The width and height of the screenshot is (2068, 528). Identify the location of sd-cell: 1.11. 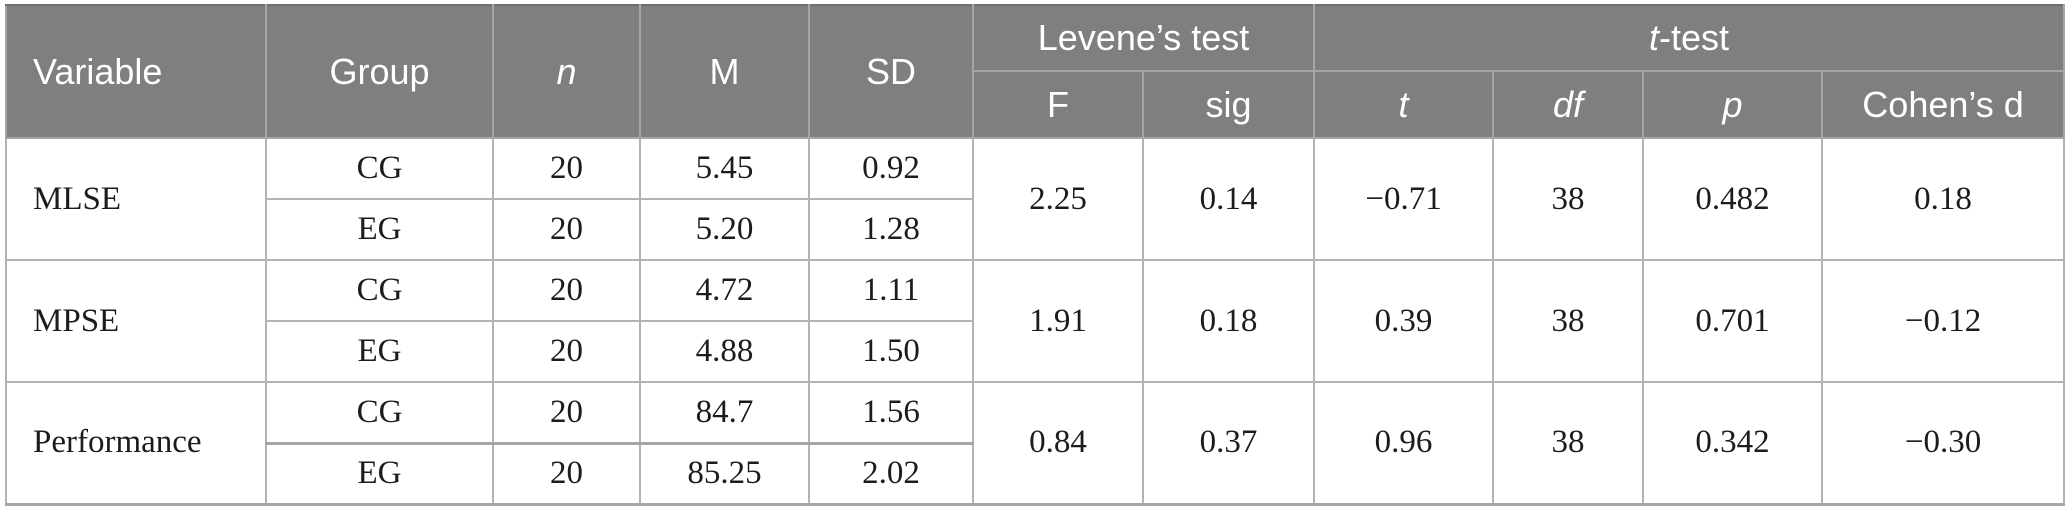
(891, 290).